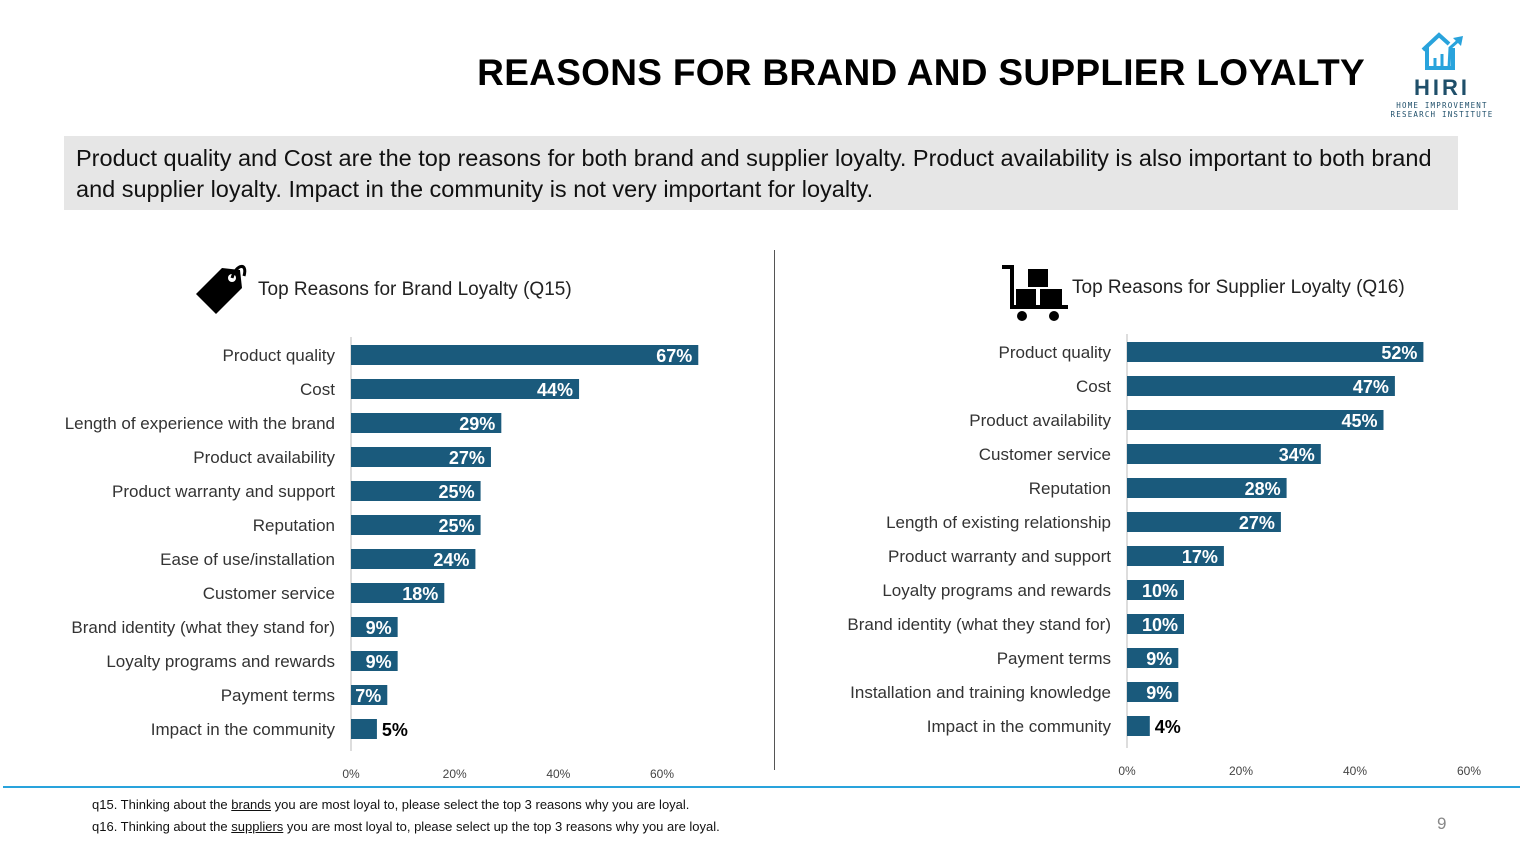 This screenshot has width=1520, height=854. I want to click on data-label: 24%, so click(451, 560).